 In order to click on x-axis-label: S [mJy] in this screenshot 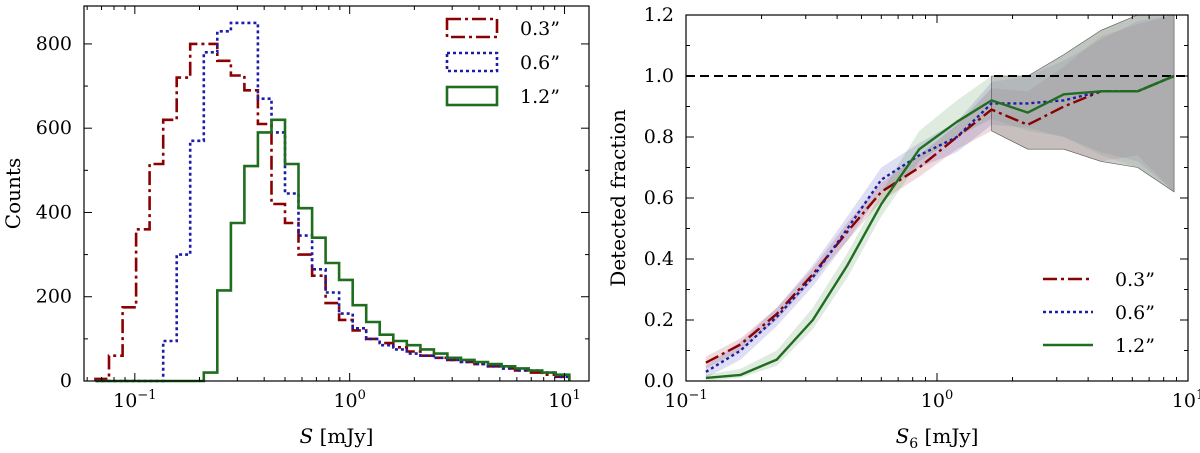, I will do `click(337, 436)`.